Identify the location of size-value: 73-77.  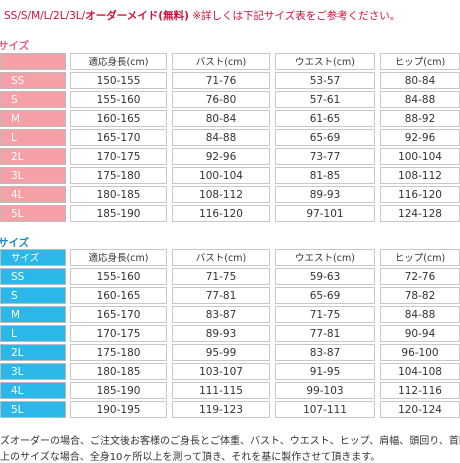
(325, 156).